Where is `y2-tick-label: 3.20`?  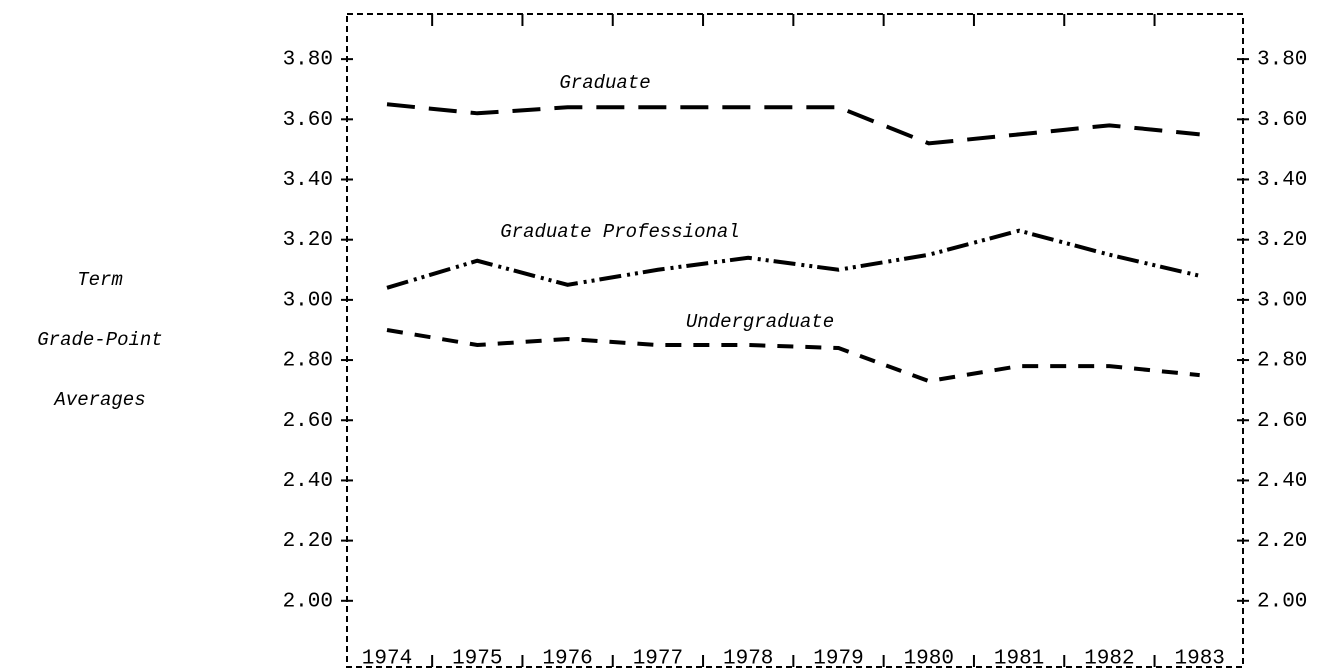 y2-tick-label: 3.20 is located at coordinates (1282, 240).